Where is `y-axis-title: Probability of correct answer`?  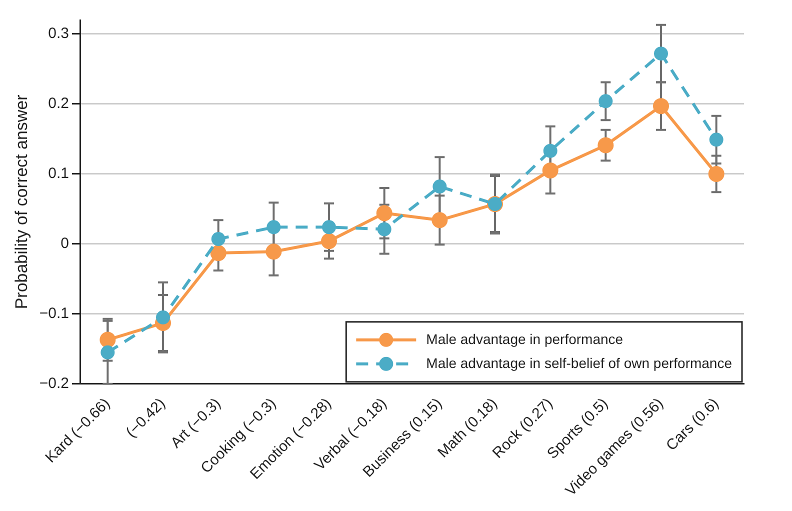
y-axis-title: Probability of correct answer is located at coordinates (21, 202).